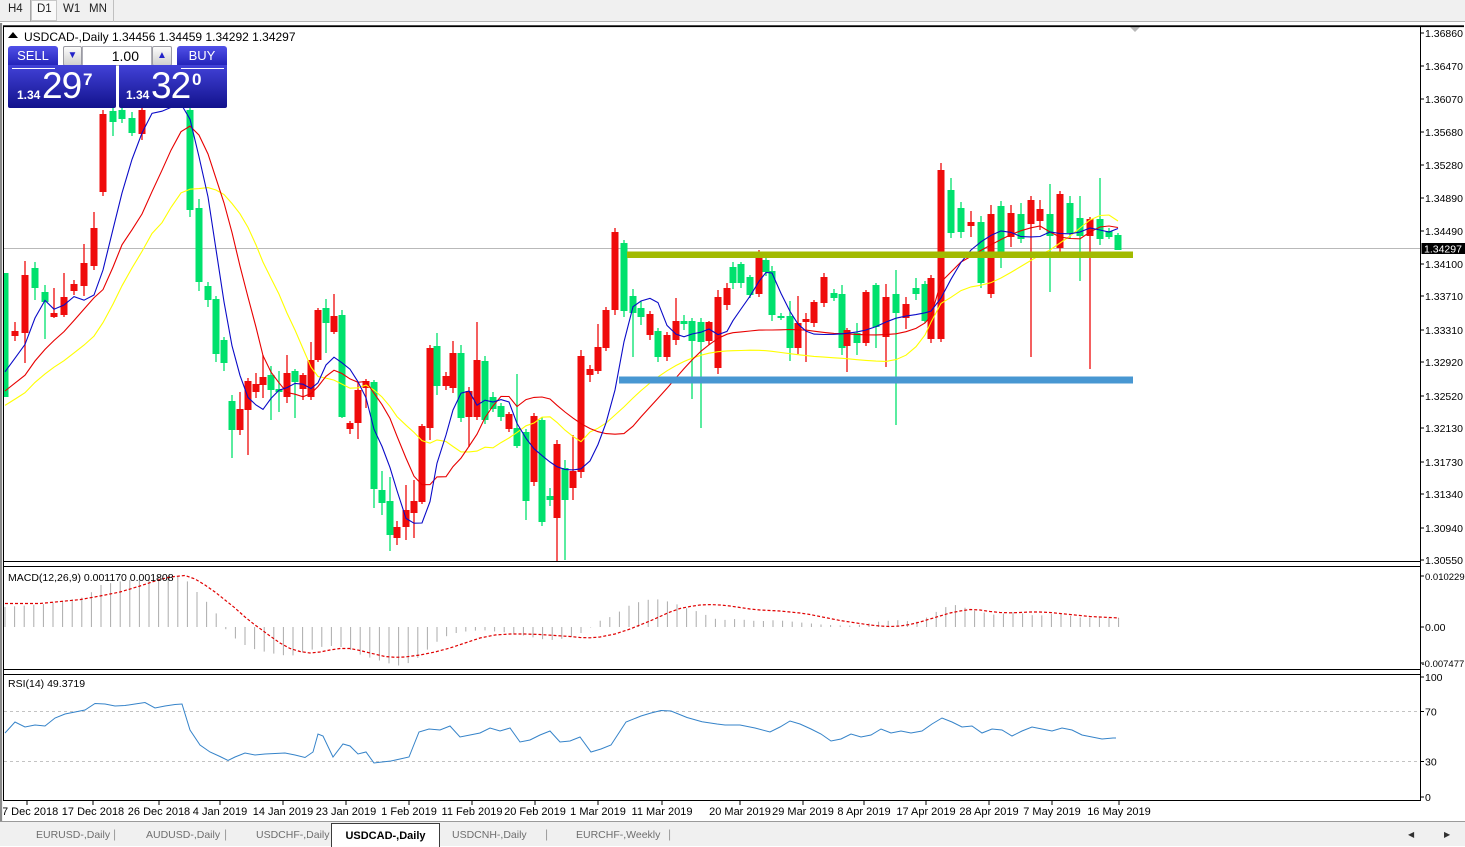  Describe the element at coordinates (1444, 34) in the screenshot. I see `svg-text: 1.36860` at that location.